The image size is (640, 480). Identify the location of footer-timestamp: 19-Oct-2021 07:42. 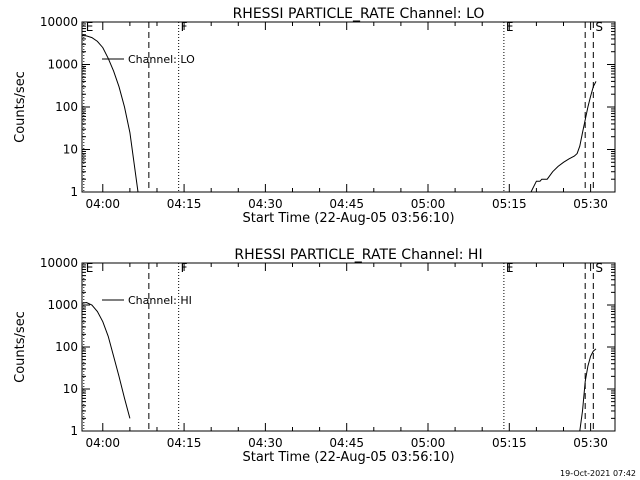
(598, 473).